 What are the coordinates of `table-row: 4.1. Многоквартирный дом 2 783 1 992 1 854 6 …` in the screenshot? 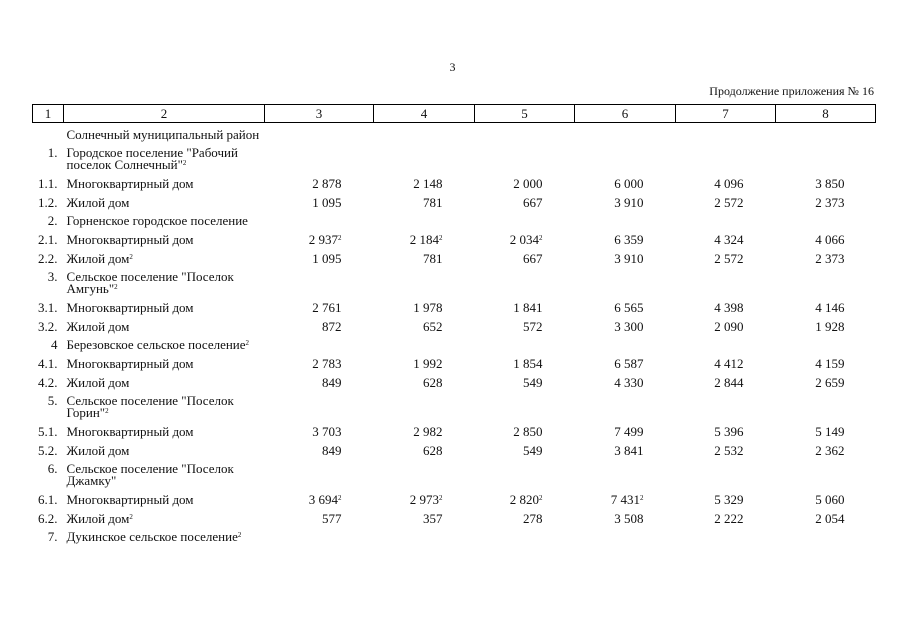 It's located at (454, 360).